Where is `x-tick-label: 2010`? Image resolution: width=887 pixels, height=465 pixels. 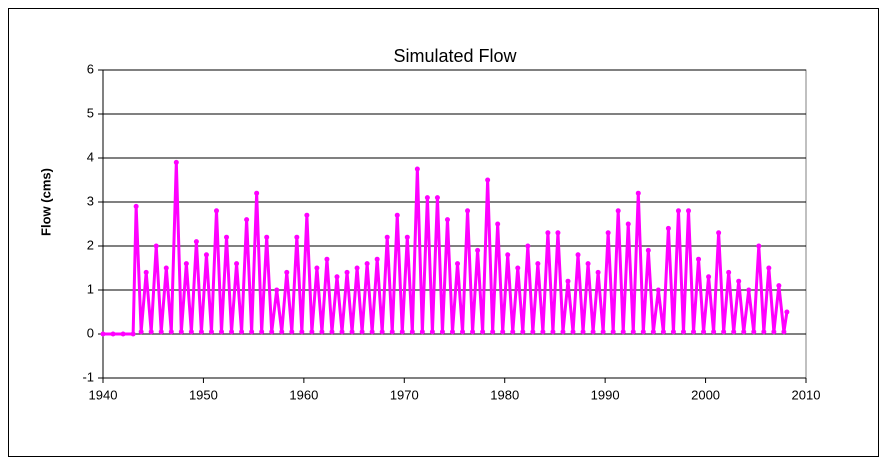 x-tick-label: 2010 is located at coordinates (806, 394).